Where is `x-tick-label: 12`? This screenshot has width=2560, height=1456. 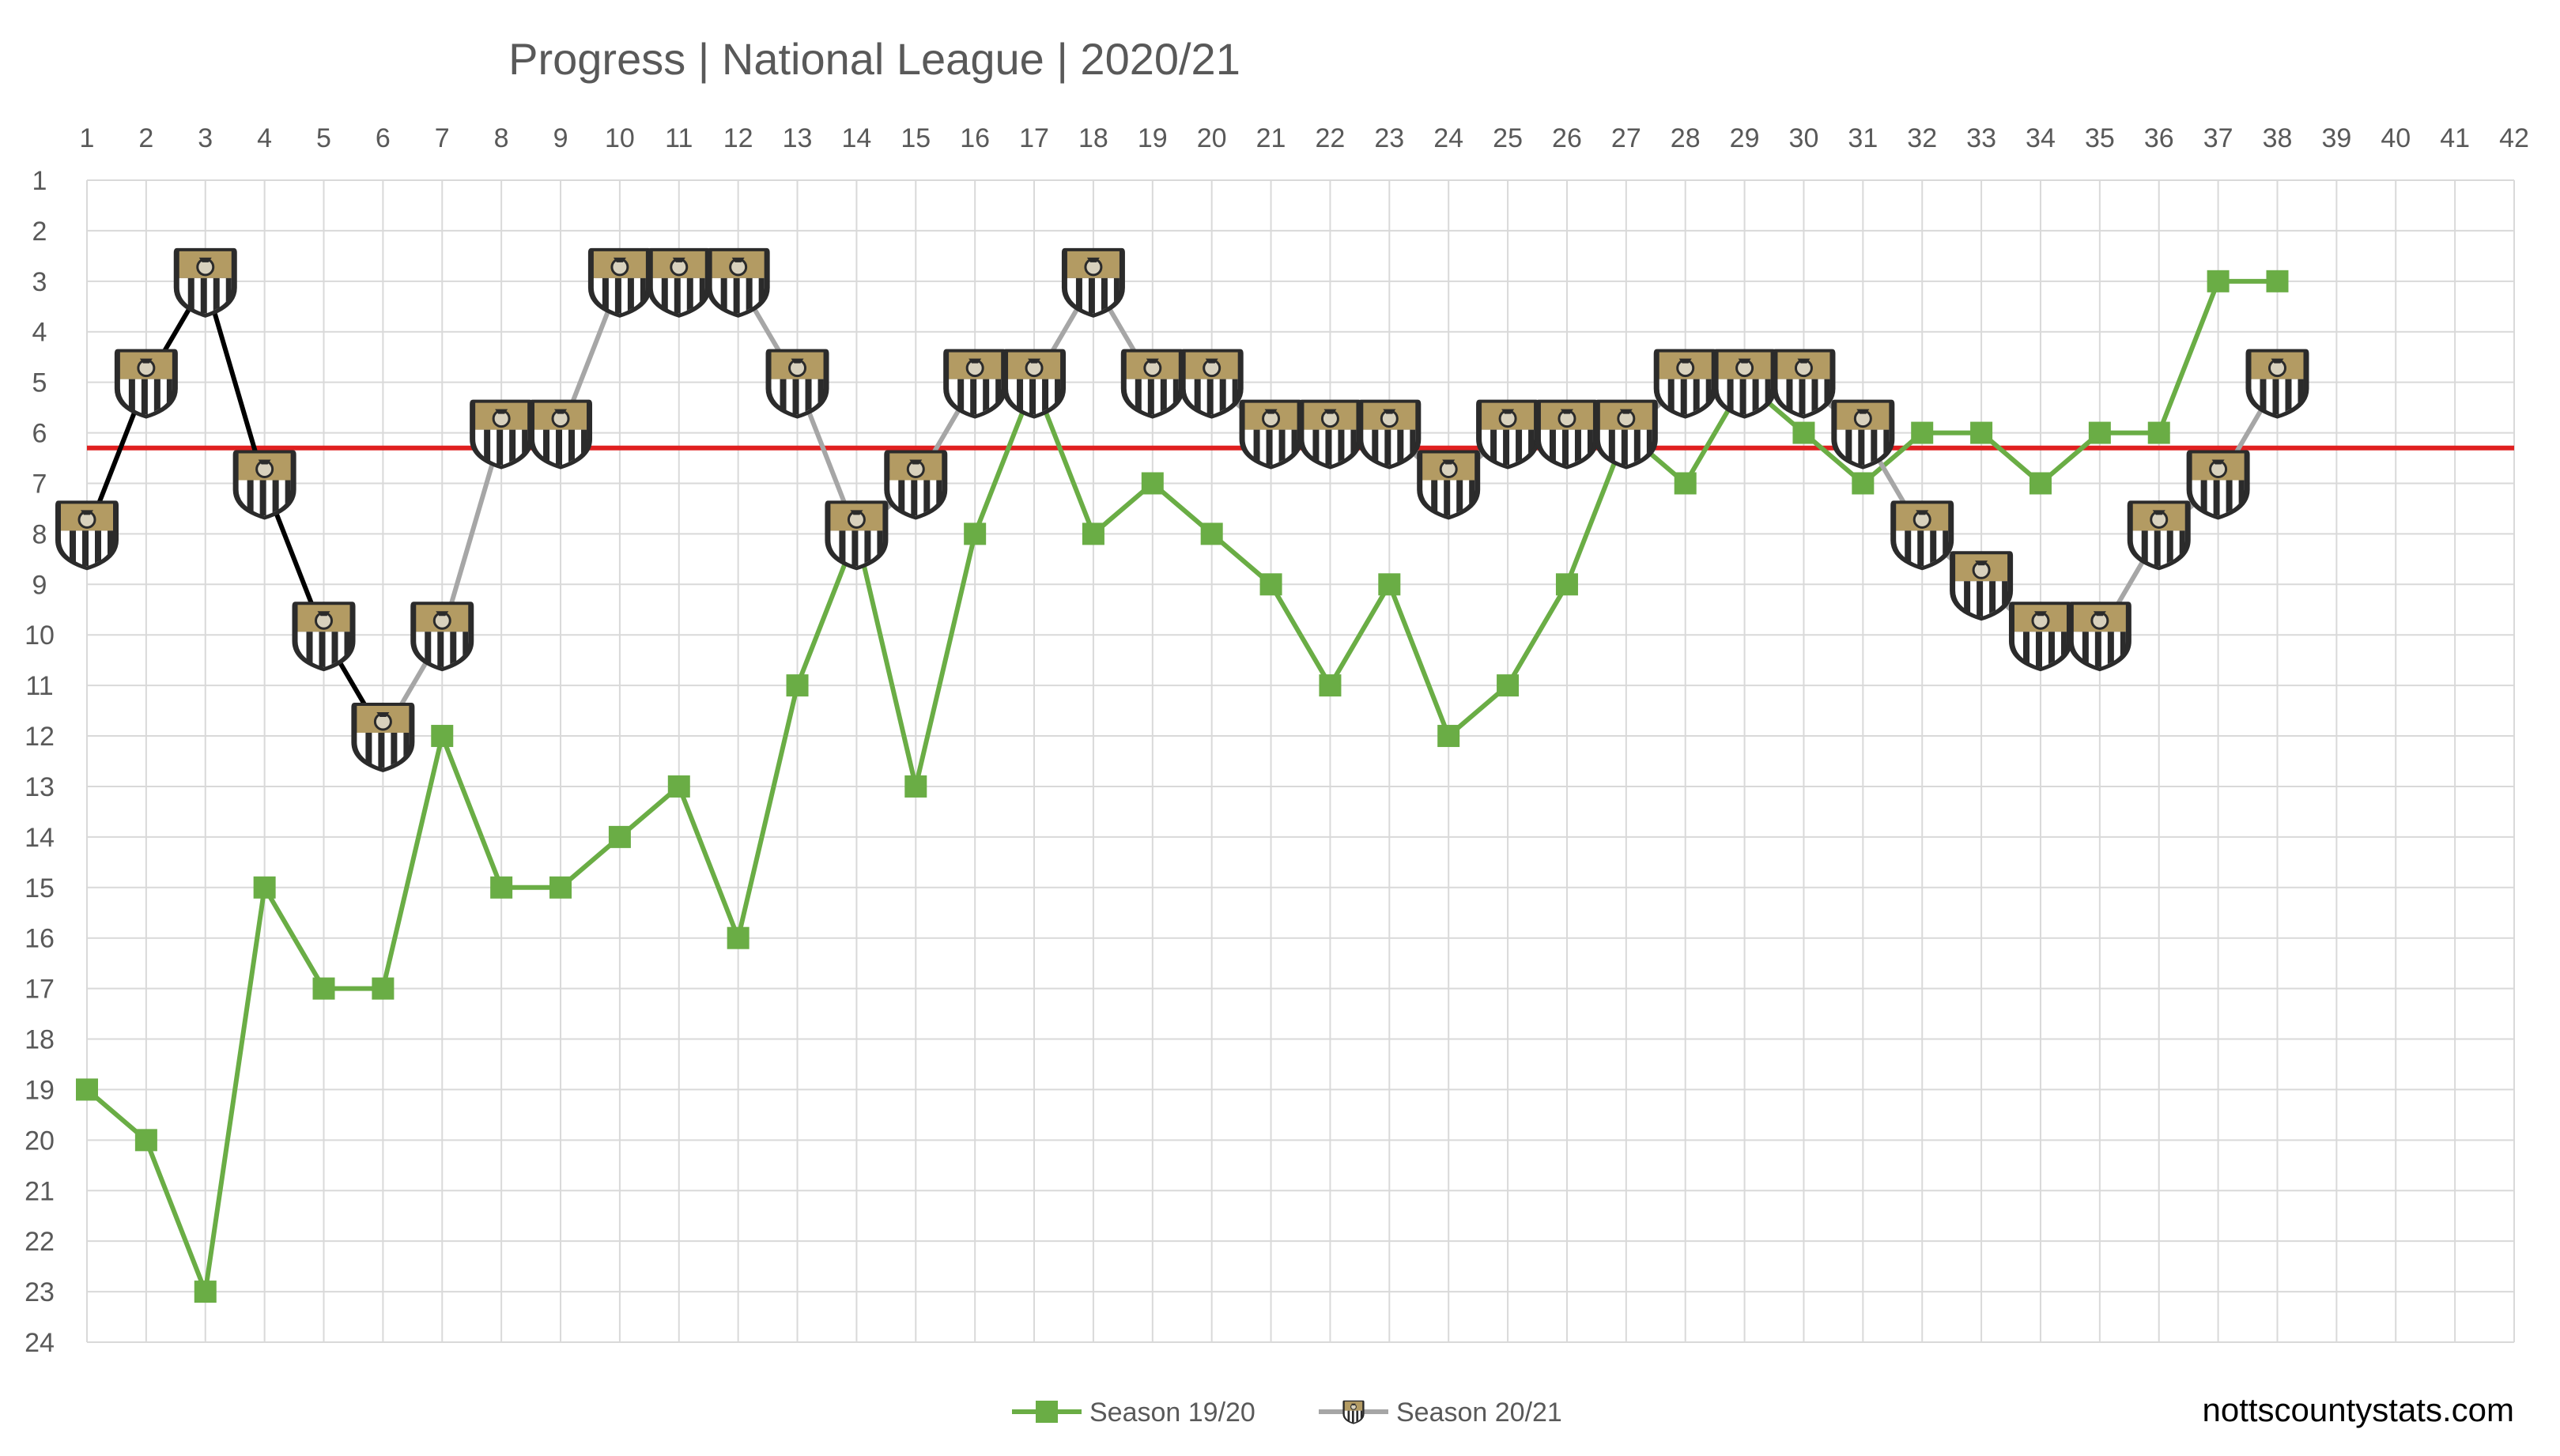
x-tick-label: 12 is located at coordinates (738, 138).